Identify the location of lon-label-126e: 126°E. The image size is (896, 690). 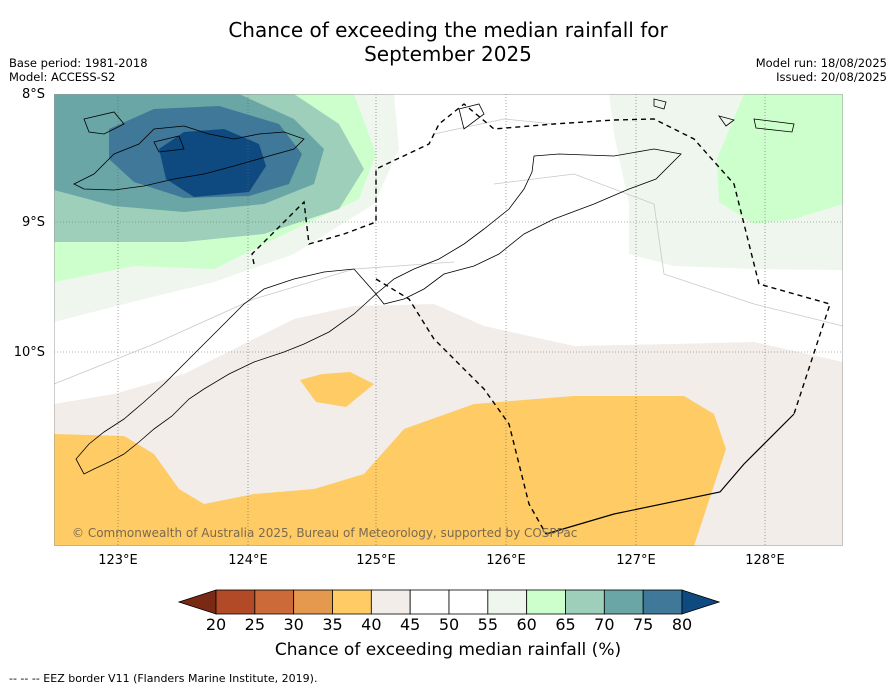
(506, 560).